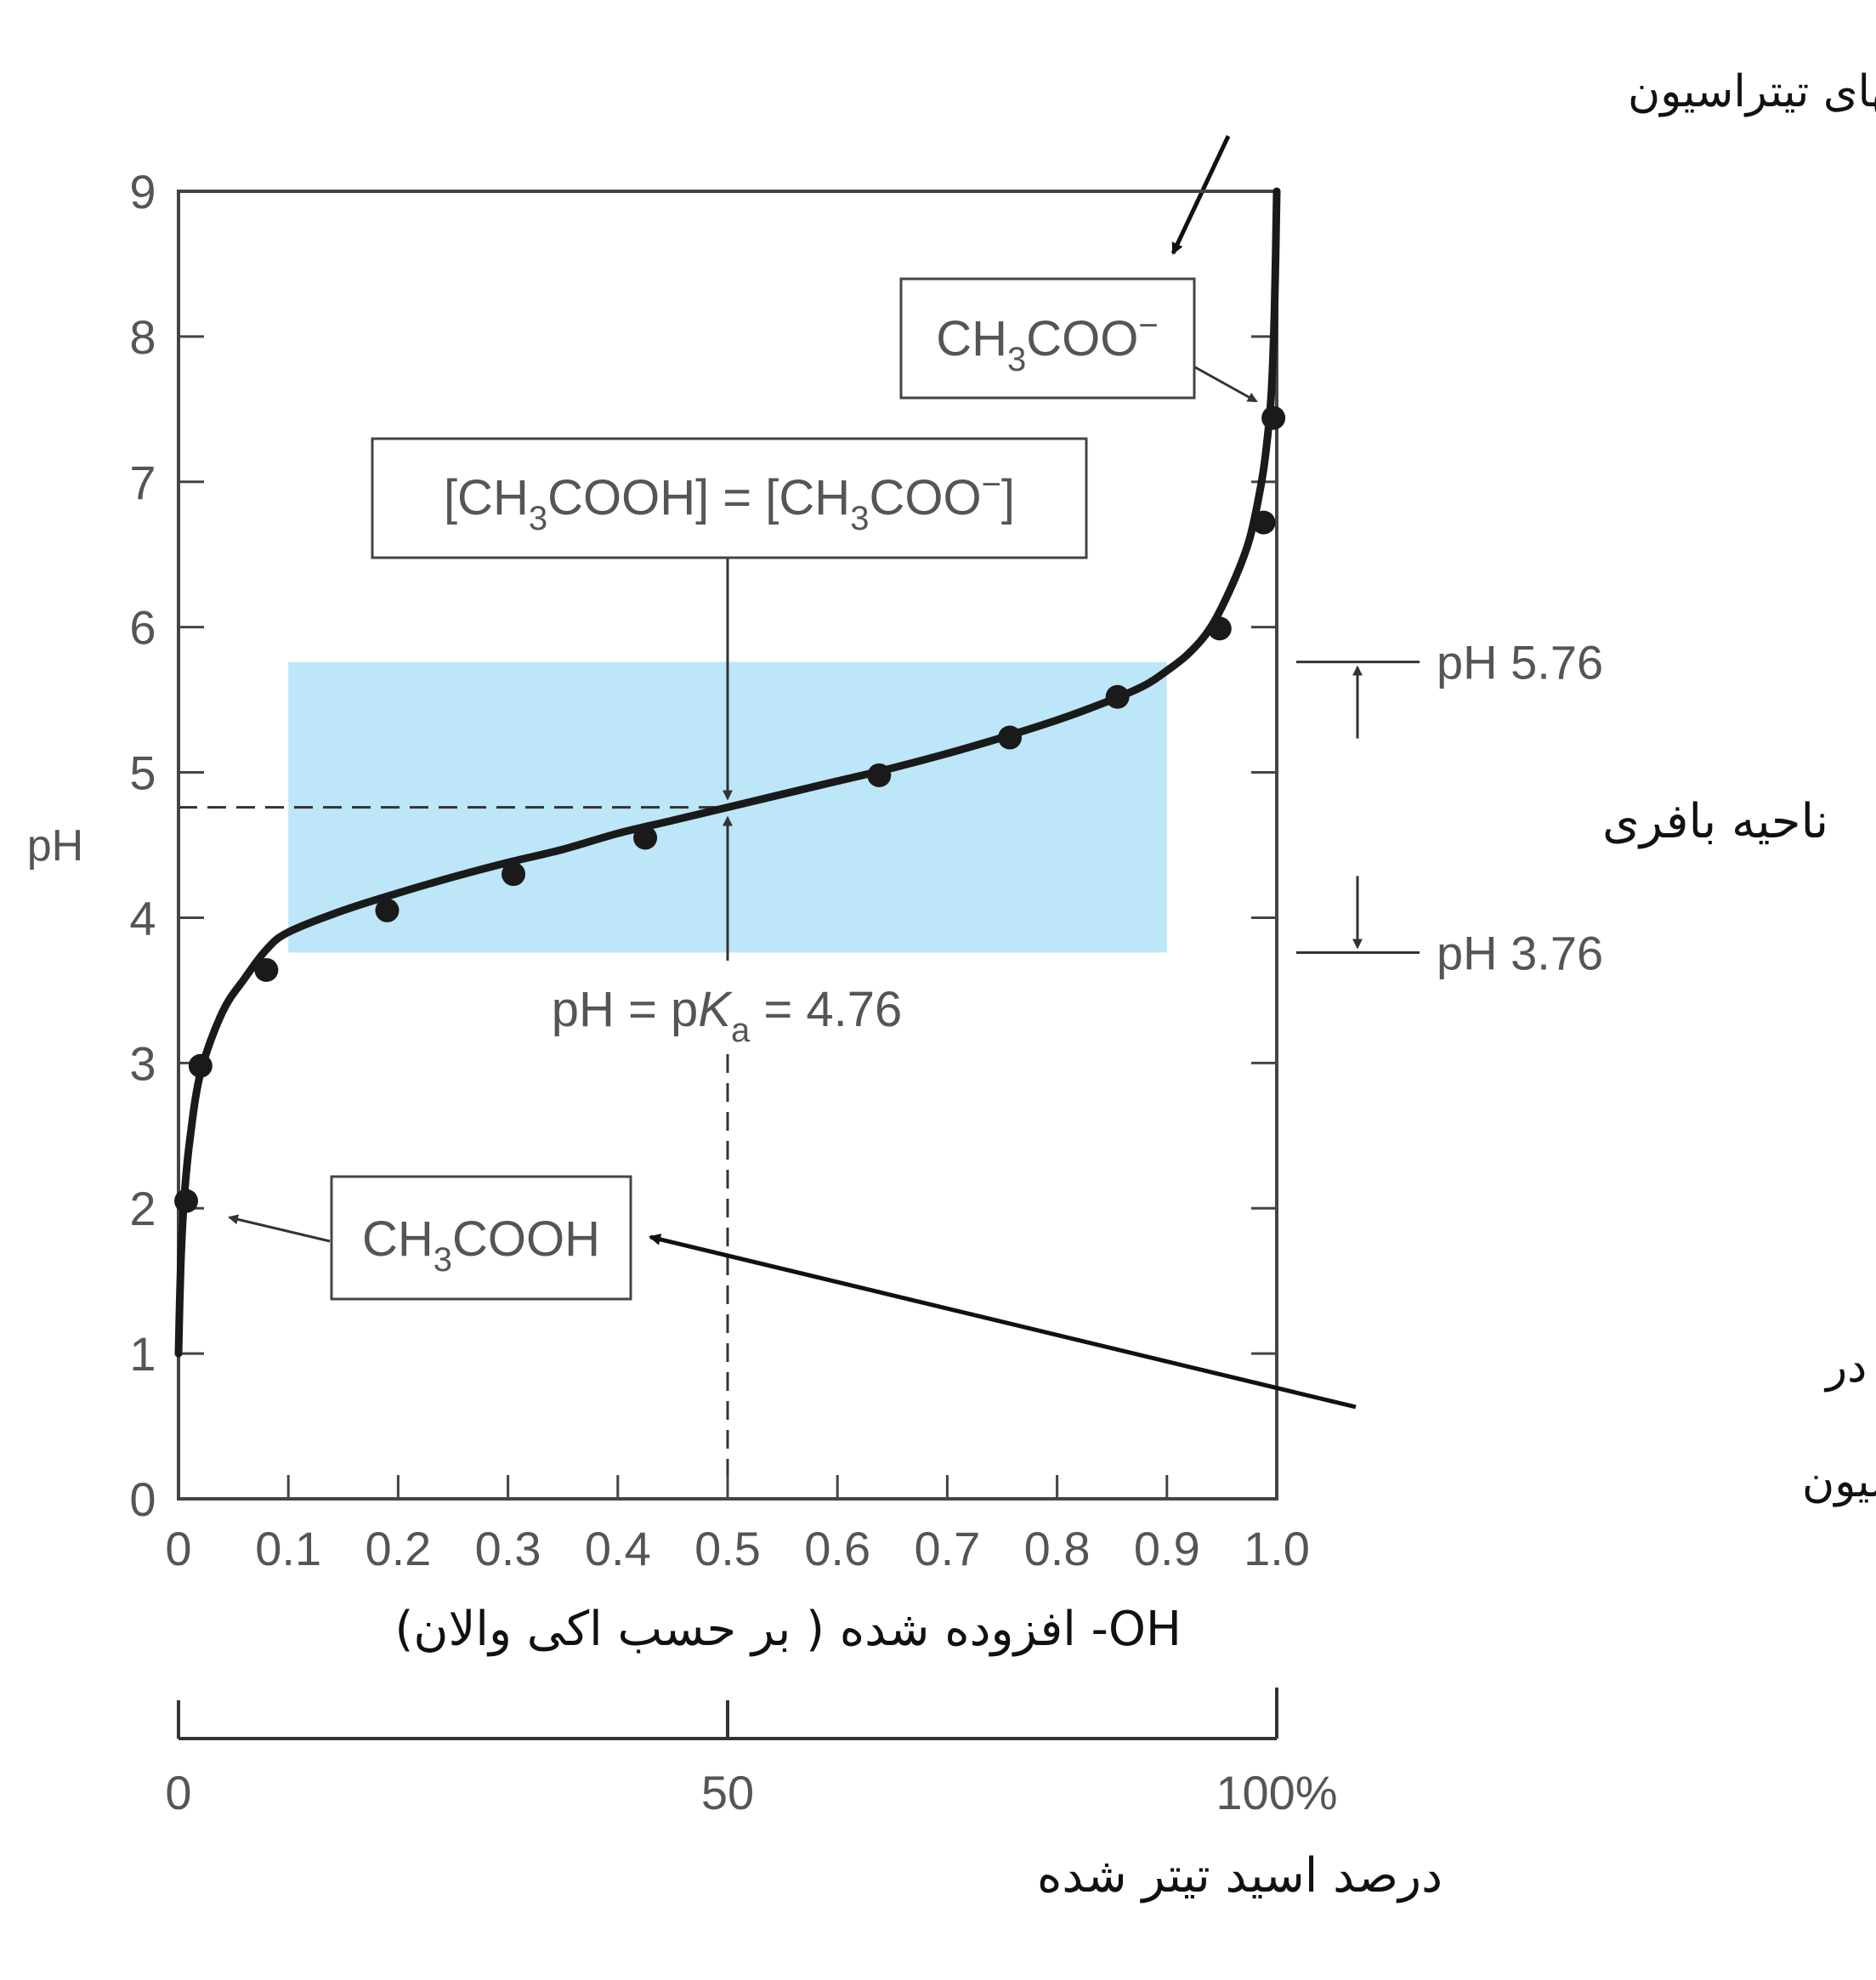 This screenshot has width=1876, height=1980. I want to click on x-tick-label: 0, so click(178, 1548).